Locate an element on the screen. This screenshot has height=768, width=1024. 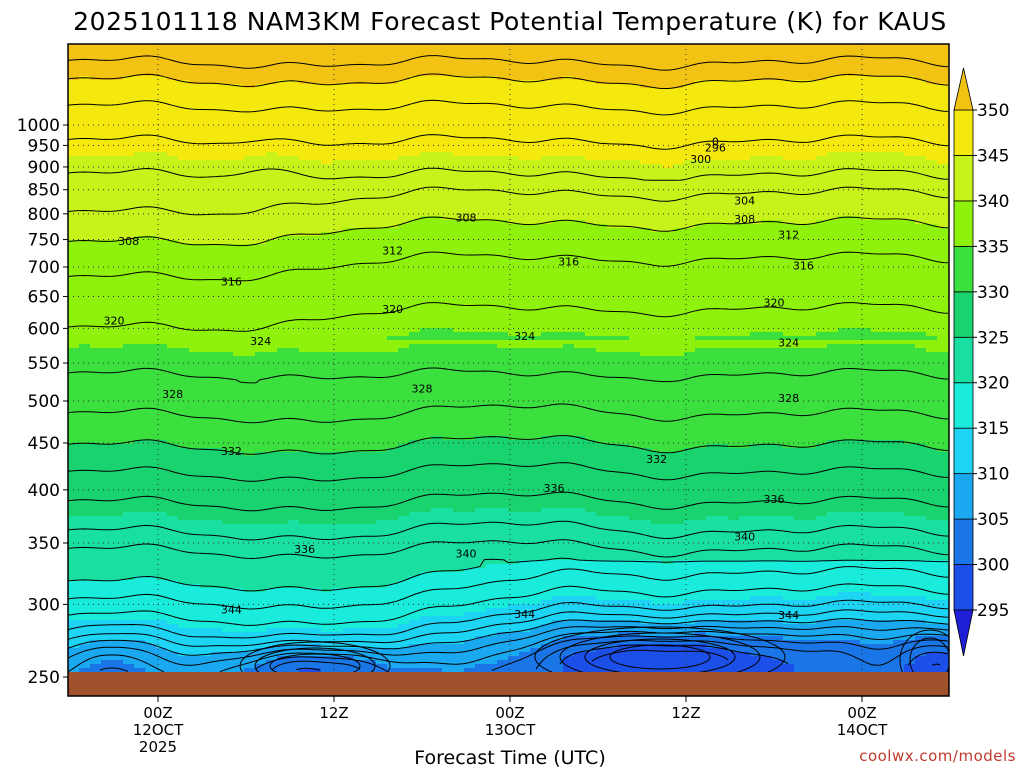
credit-link: coolwx.com/models is located at coordinates (937, 756).